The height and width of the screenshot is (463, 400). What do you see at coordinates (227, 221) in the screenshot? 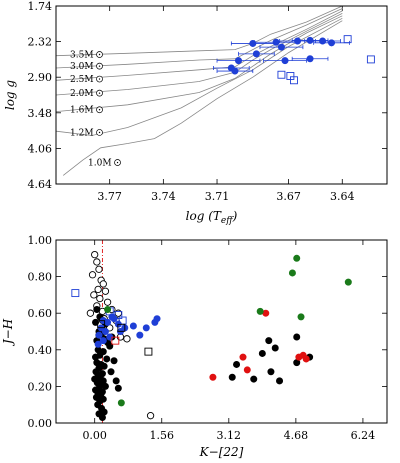
I see `x-axis-label-subscript: eff` at bounding box center [227, 221].